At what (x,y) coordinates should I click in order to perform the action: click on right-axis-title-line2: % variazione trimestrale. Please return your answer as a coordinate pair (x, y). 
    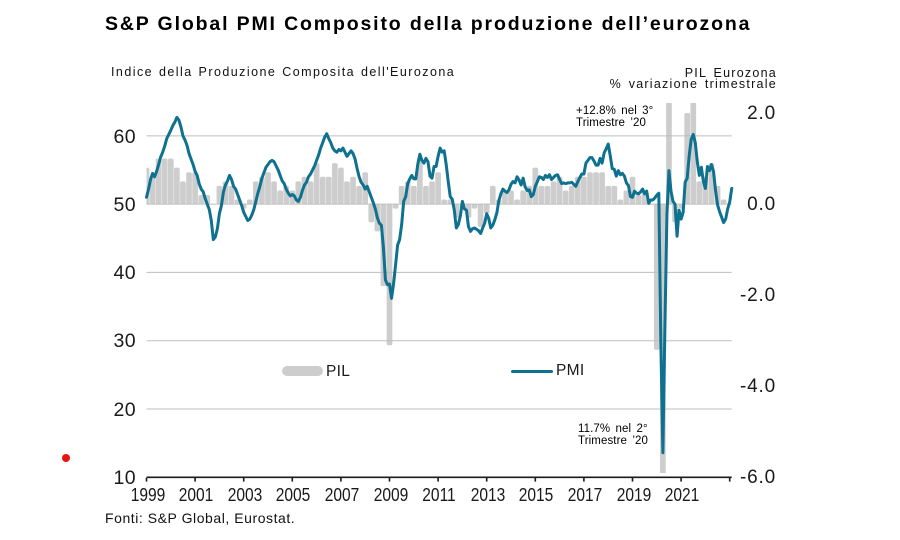
    Looking at the image, I should click on (693, 84).